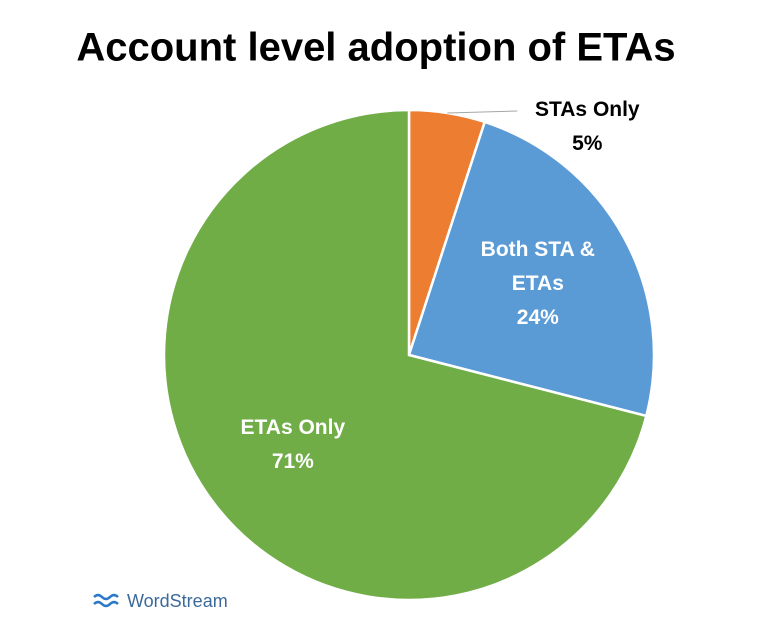  I want to click on data-label: STAs Only 5%, so click(587, 127).